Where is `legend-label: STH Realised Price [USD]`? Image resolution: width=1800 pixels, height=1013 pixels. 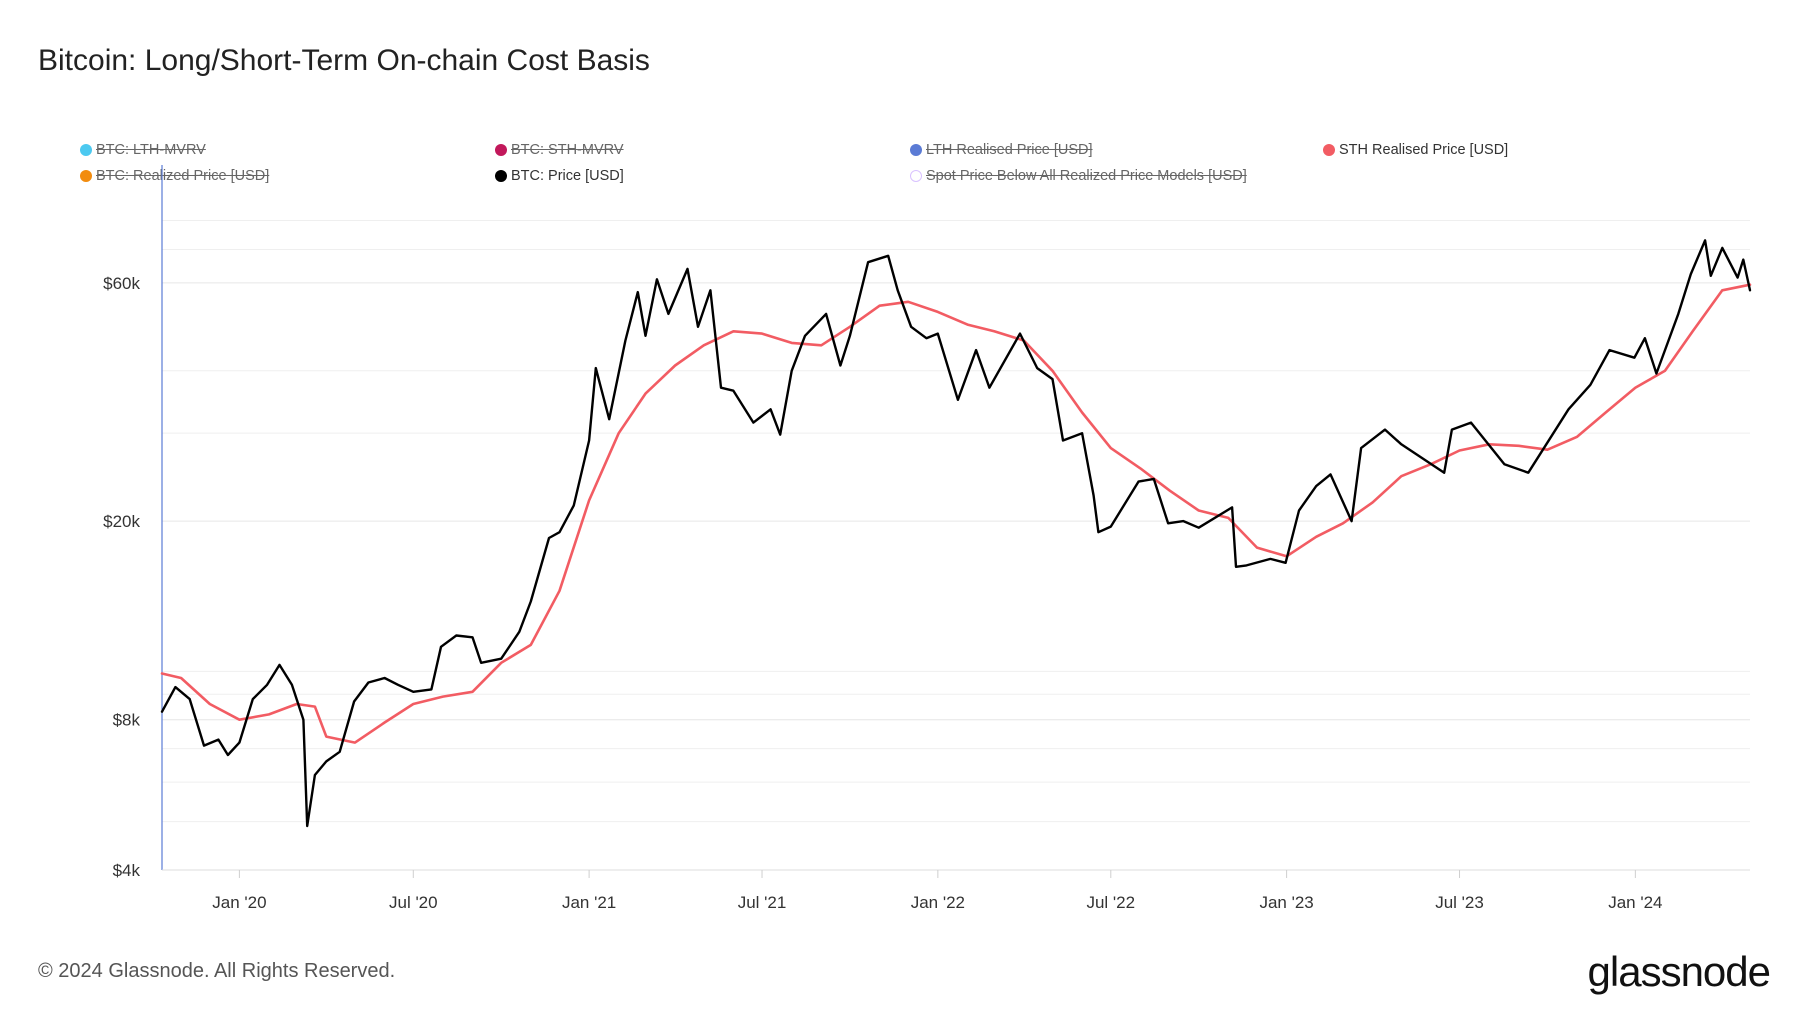
legend-label: STH Realised Price [USD] is located at coordinates (1424, 150).